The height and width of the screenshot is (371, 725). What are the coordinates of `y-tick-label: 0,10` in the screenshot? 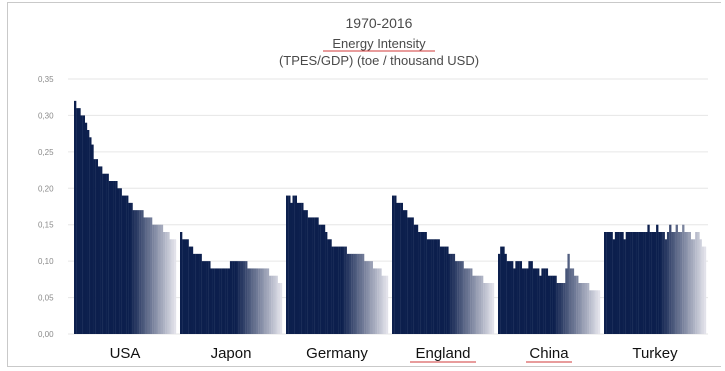 It's located at (46, 261).